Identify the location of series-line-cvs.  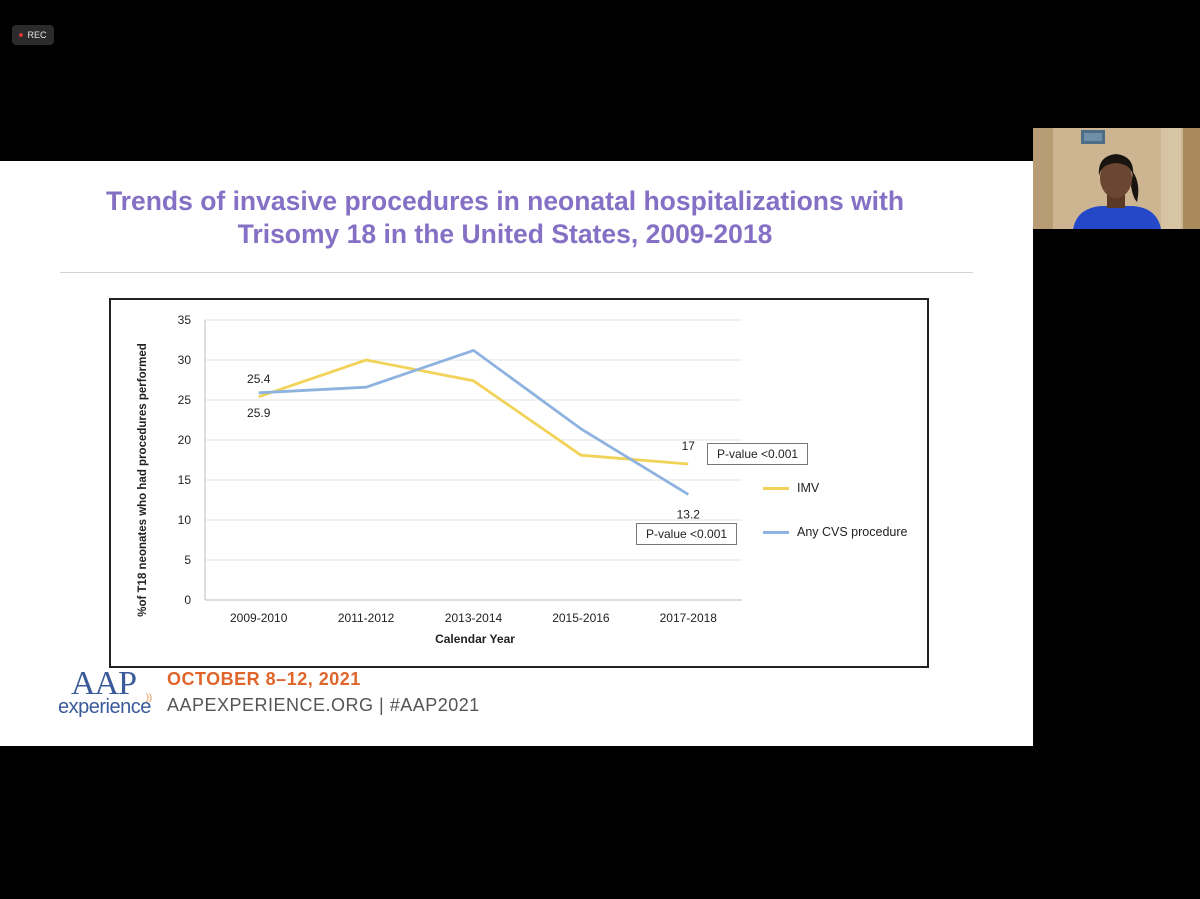
(474, 422).